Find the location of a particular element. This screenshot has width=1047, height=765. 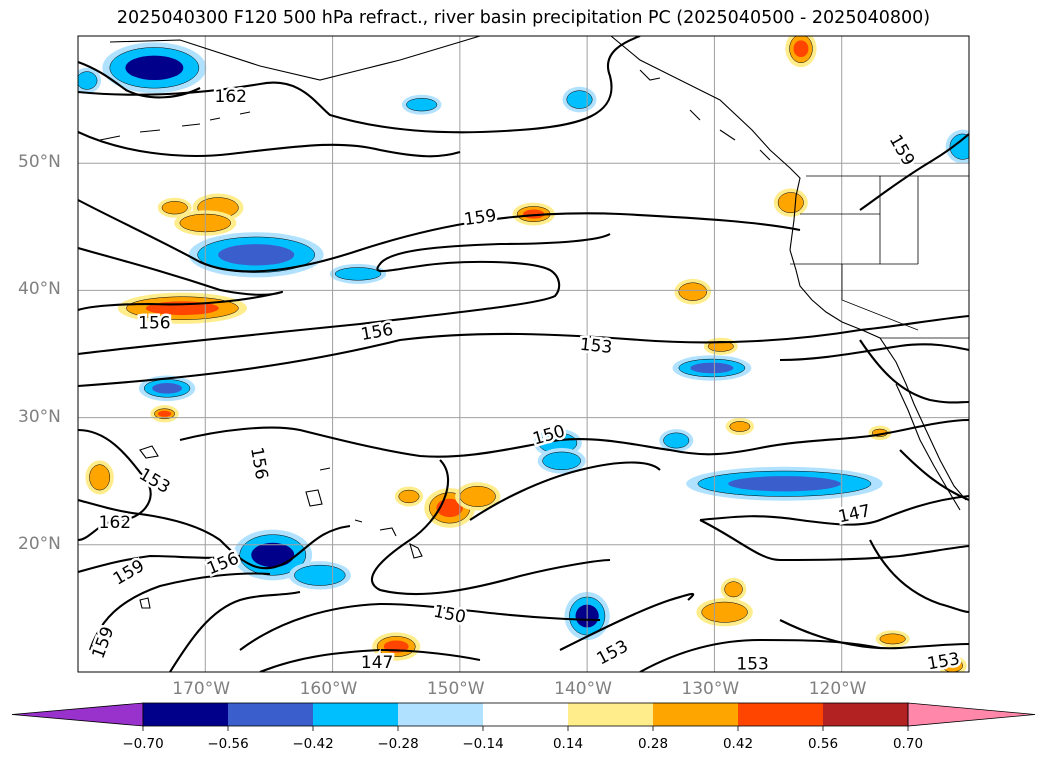

state-borders is located at coordinates (879, 257).